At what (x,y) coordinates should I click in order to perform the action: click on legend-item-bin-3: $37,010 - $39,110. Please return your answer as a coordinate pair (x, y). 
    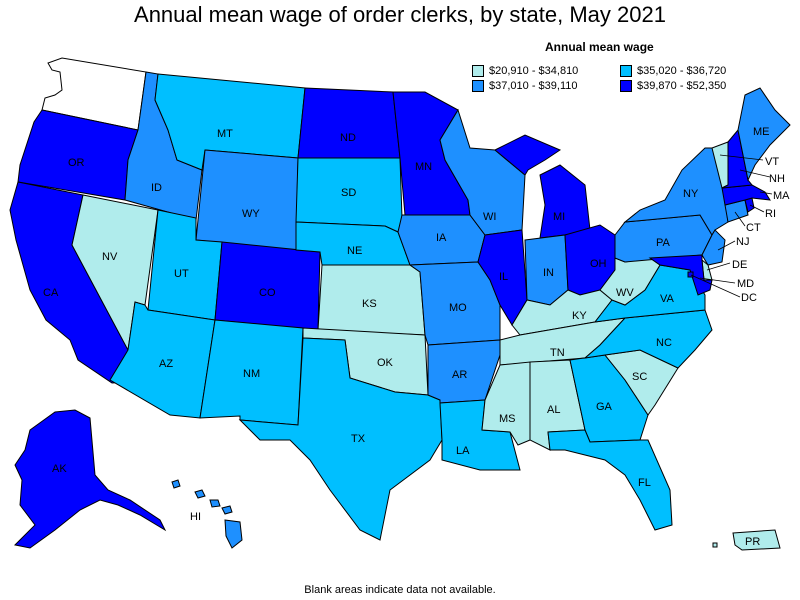
    Looking at the image, I should click on (524, 86).